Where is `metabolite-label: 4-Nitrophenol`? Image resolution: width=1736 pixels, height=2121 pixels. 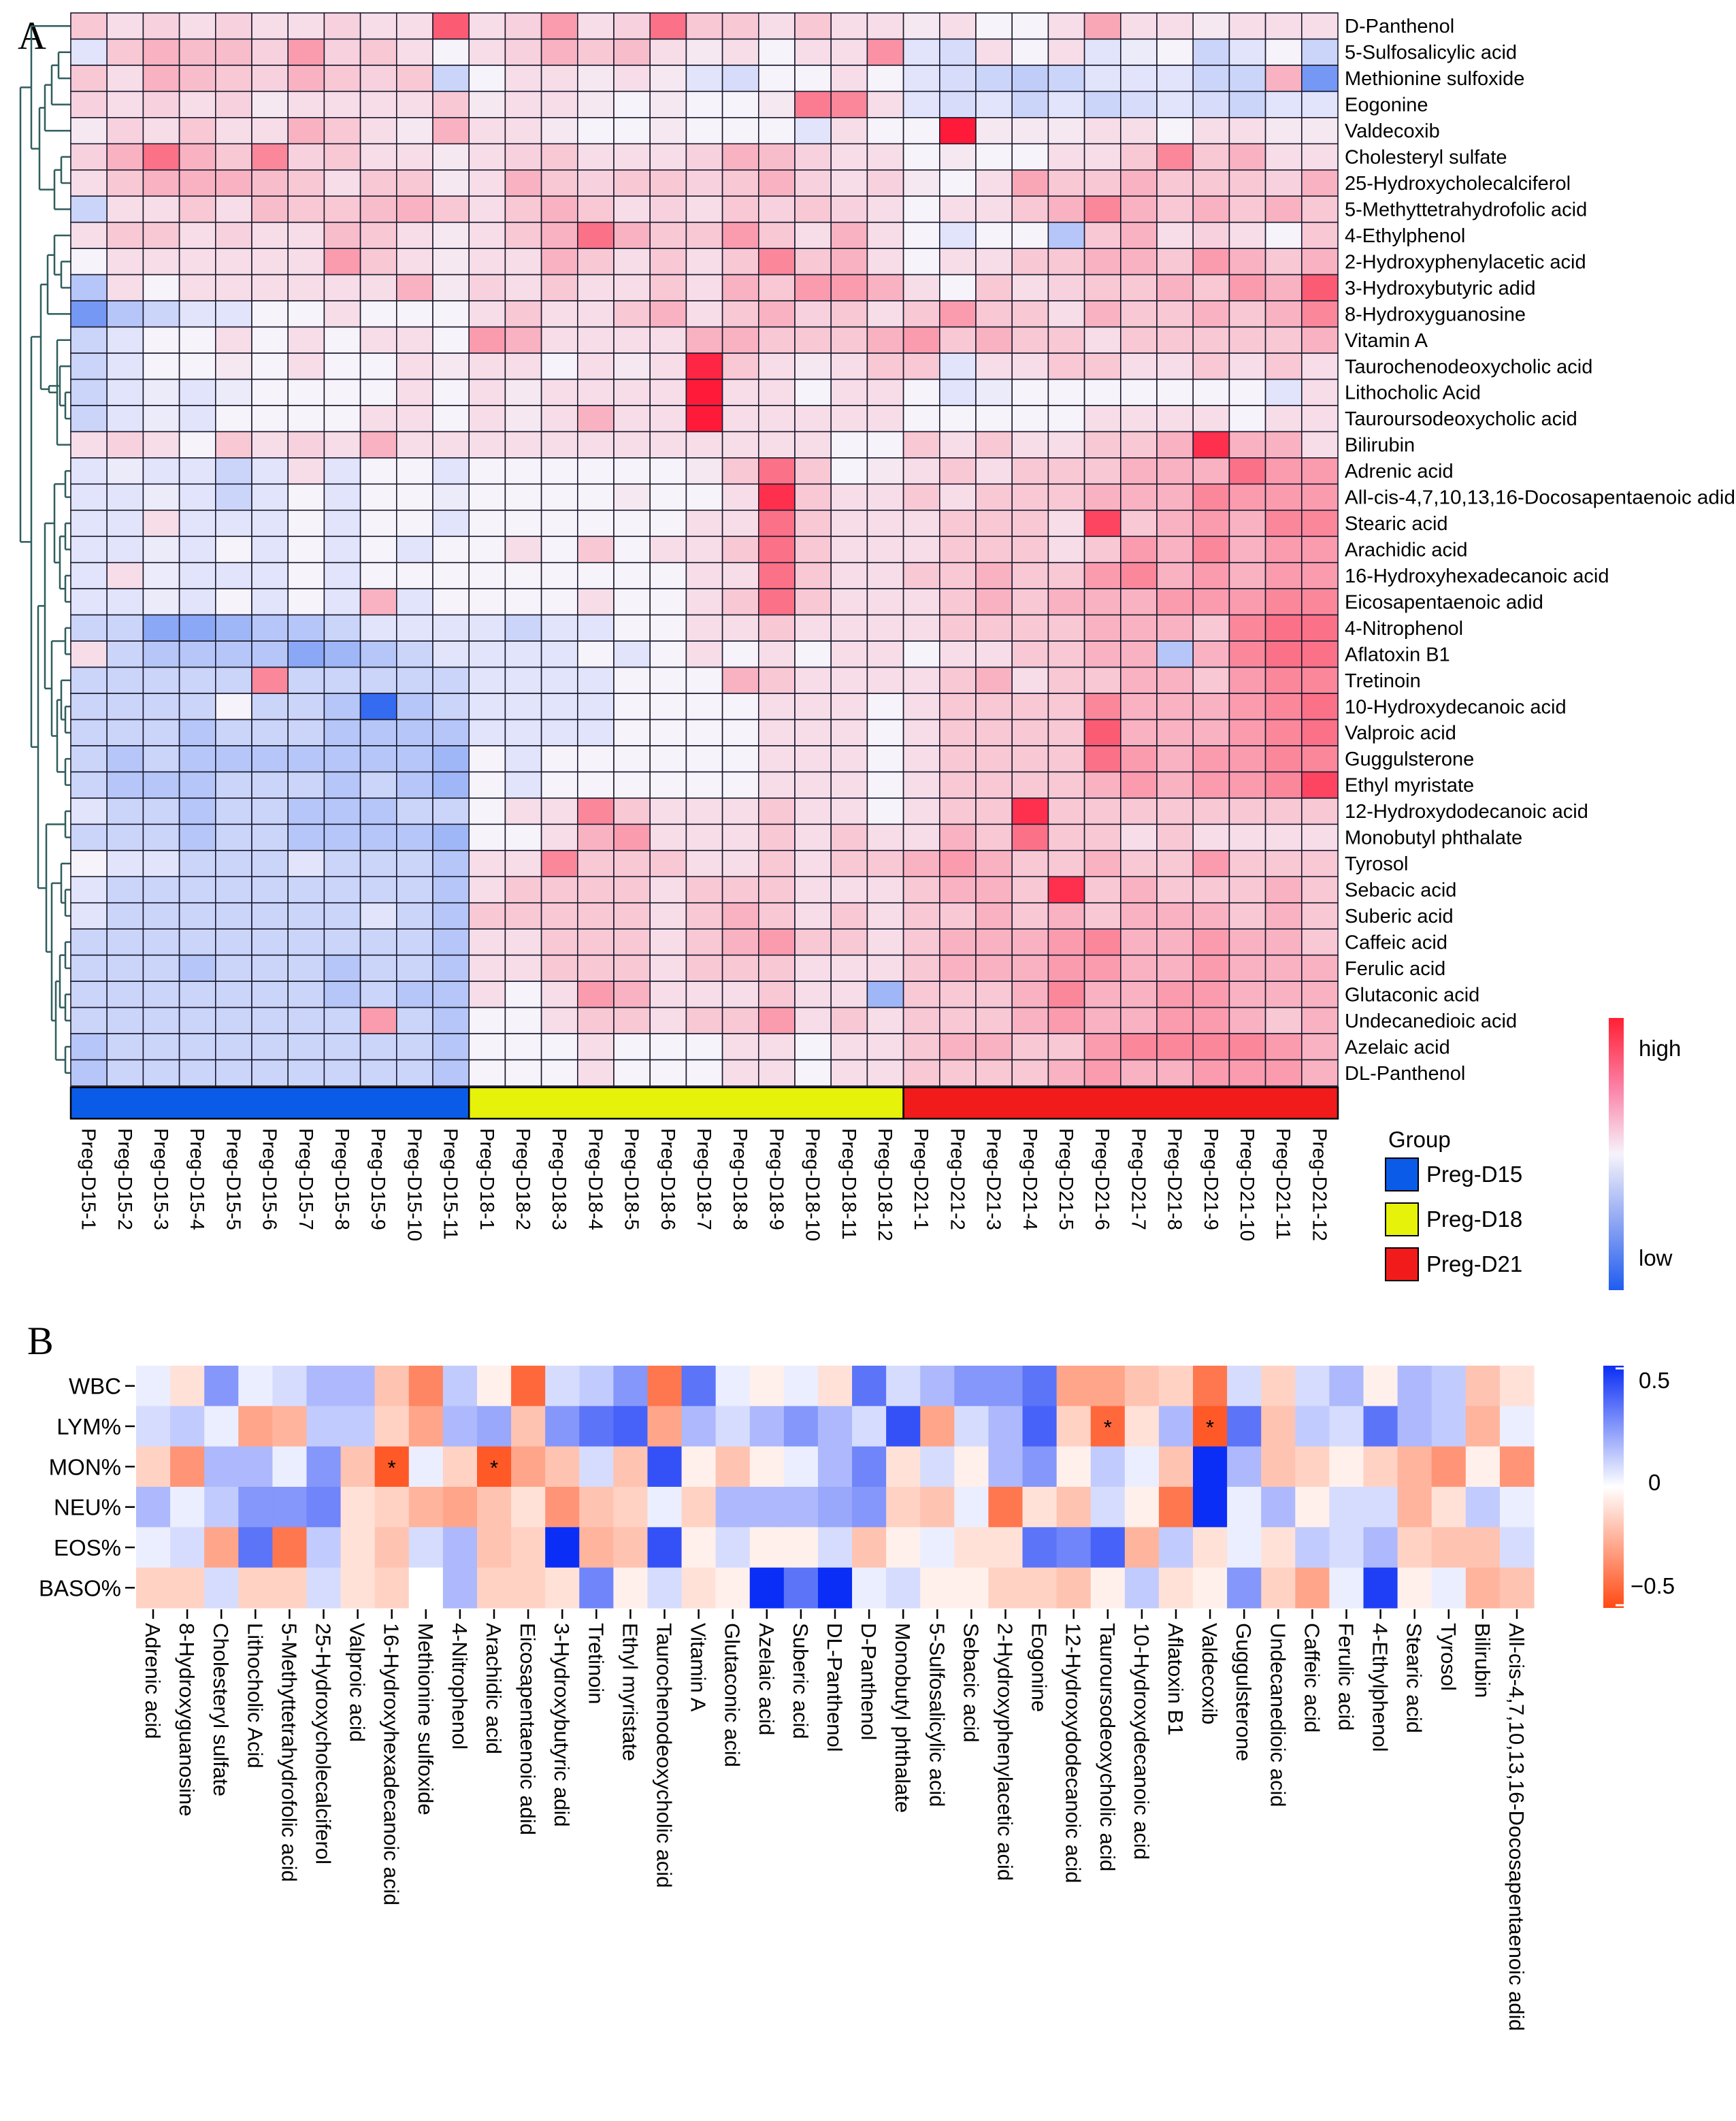 metabolite-label: 4-Nitrophenol is located at coordinates (460, 1686).